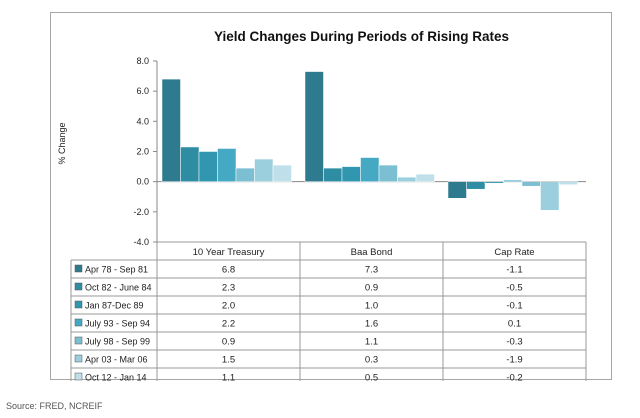 Image resolution: width=640 pixels, height=418 pixels. Describe the element at coordinates (514, 306) in the screenshot. I see `data-value: -0.1` at that location.